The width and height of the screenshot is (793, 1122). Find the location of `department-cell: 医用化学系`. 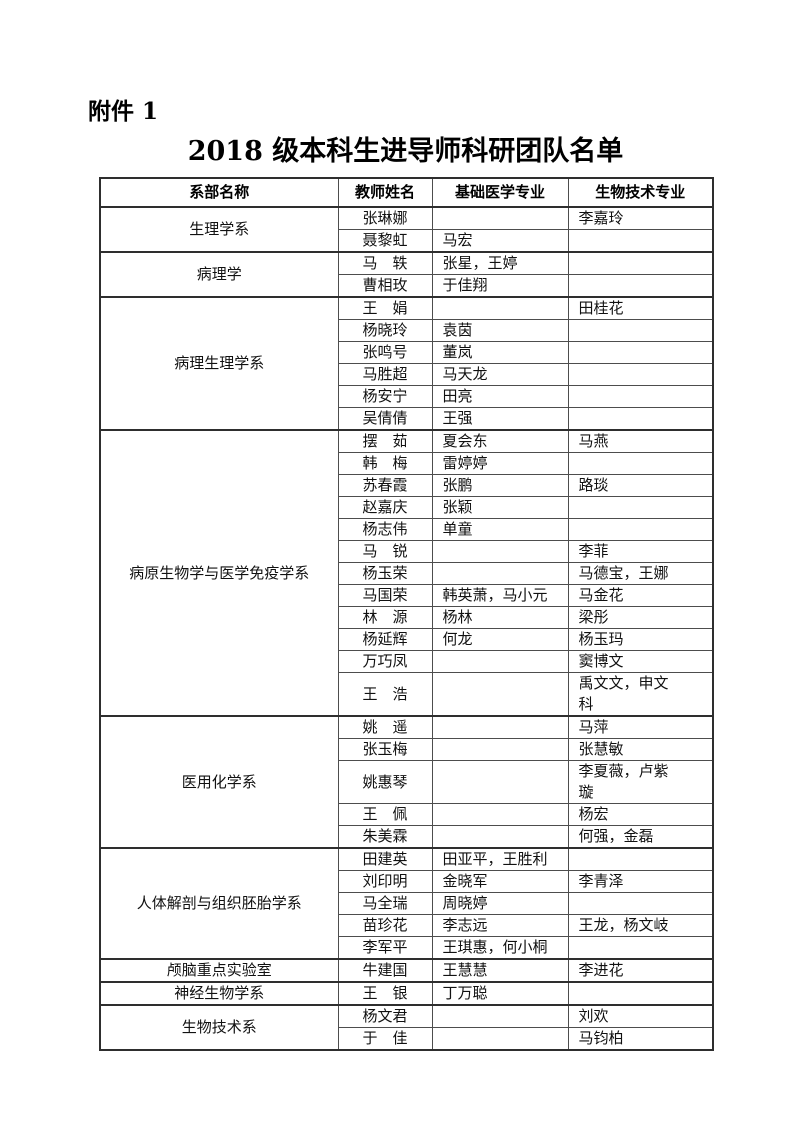

department-cell: 医用化学系 is located at coordinates (219, 782).